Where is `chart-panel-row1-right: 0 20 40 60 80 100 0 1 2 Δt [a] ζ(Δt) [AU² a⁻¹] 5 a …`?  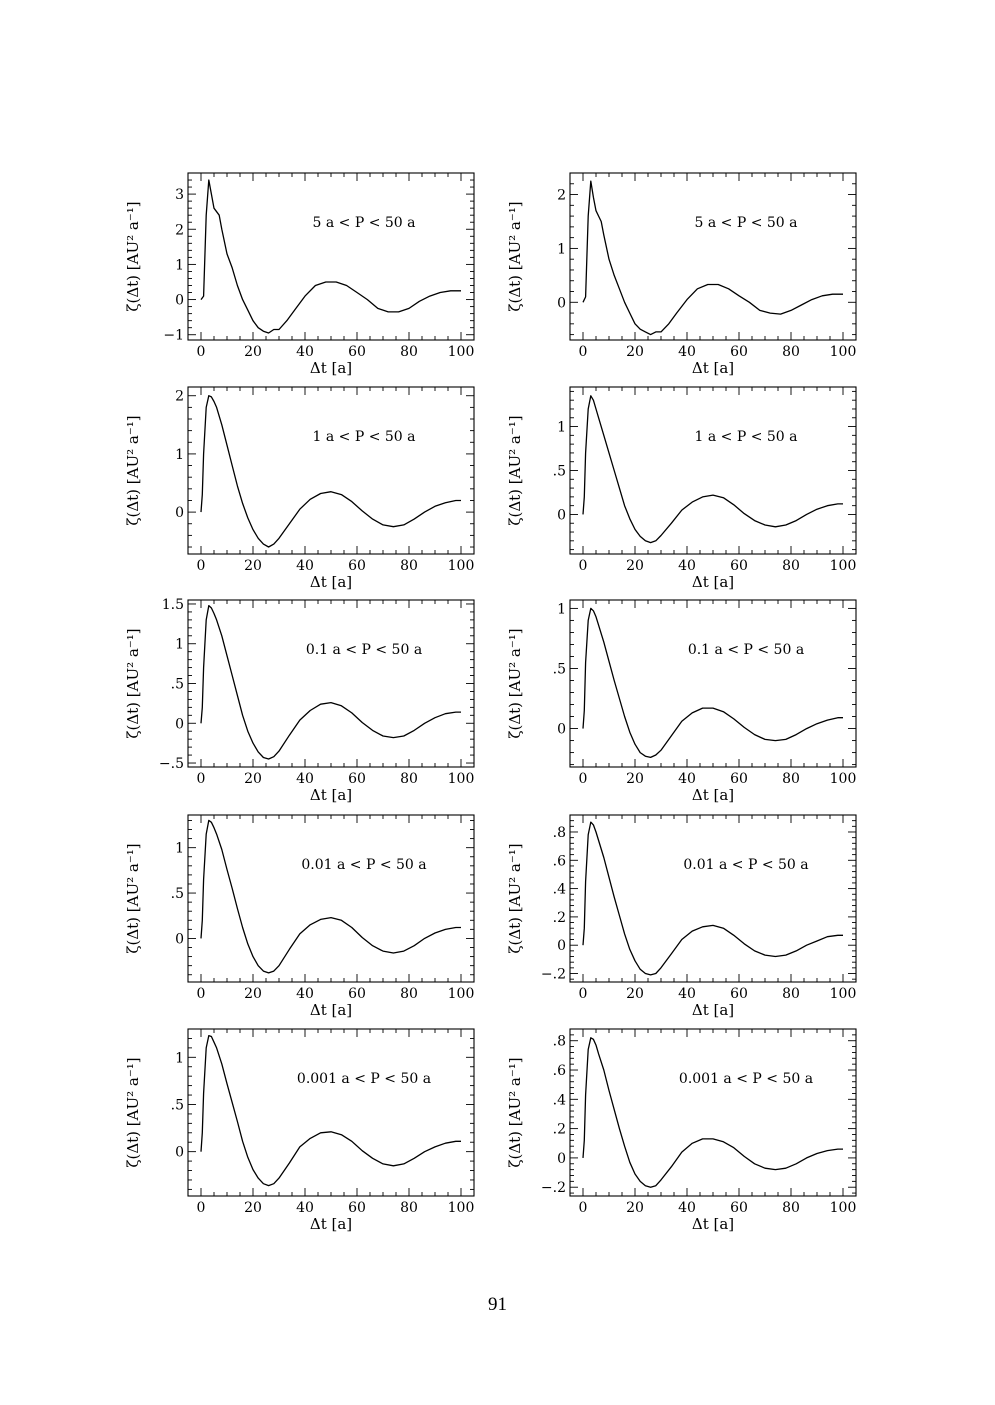 chart-panel-row1-right: 0 20 40 60 80 100 0 1 2 Δt [a] ζ(Δt) [AU² a⁻¹] 5 a … is located at coordinates (681, 274).